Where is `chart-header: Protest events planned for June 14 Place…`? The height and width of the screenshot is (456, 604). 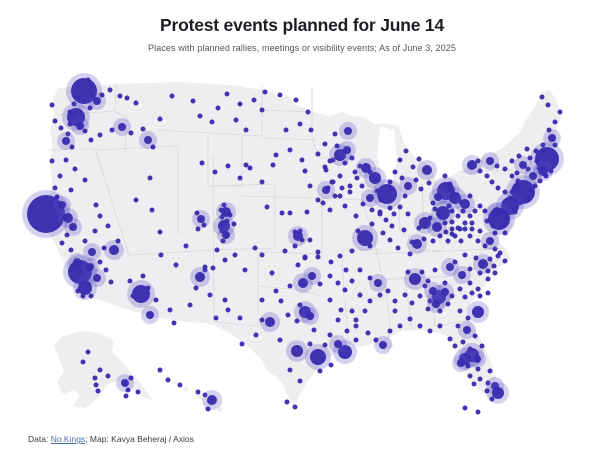 chart-header: Protest events planned for June 14 Place… is located at coordinates (302, 26).